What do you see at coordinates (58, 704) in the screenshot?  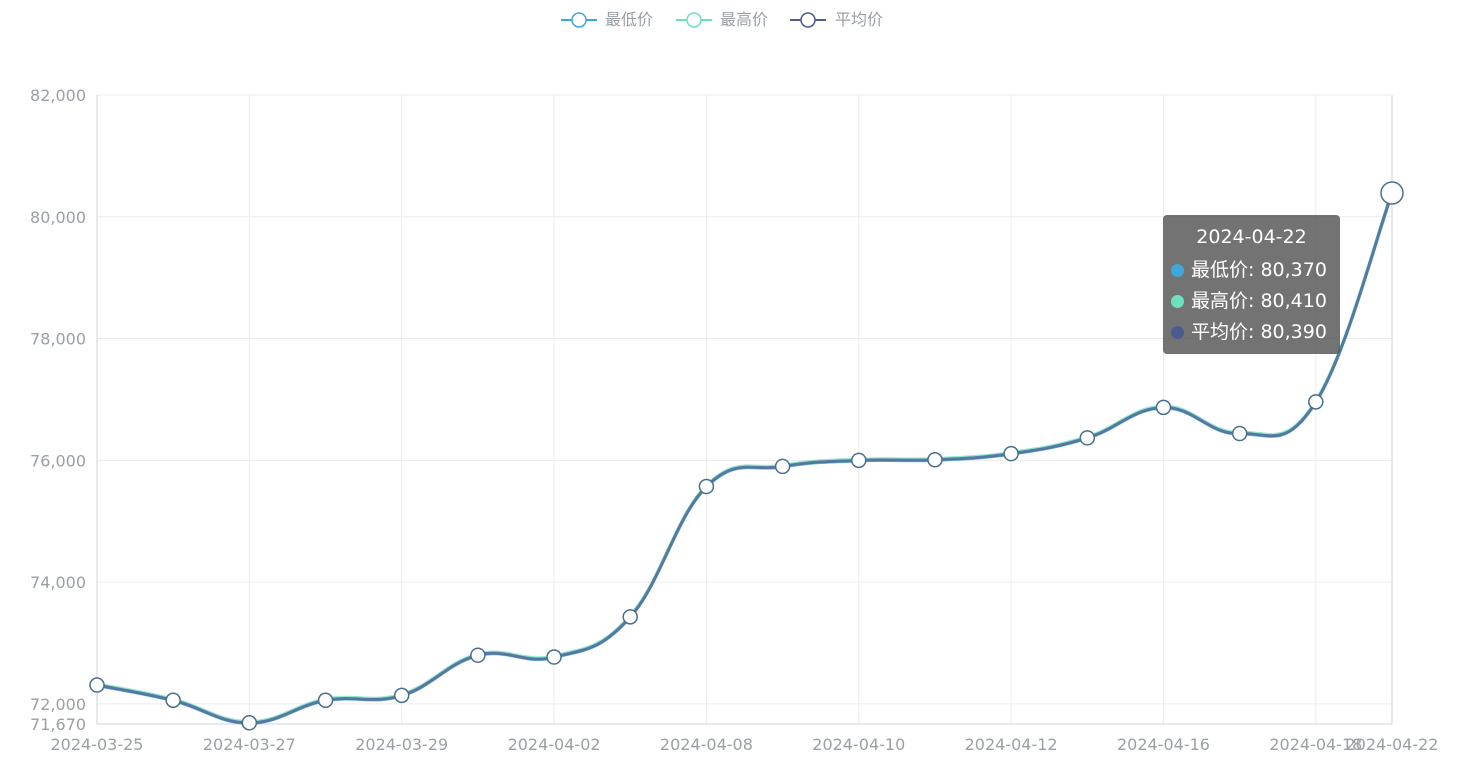 I see `y-tick-label: 72,000` at bounding box center [58, 704].